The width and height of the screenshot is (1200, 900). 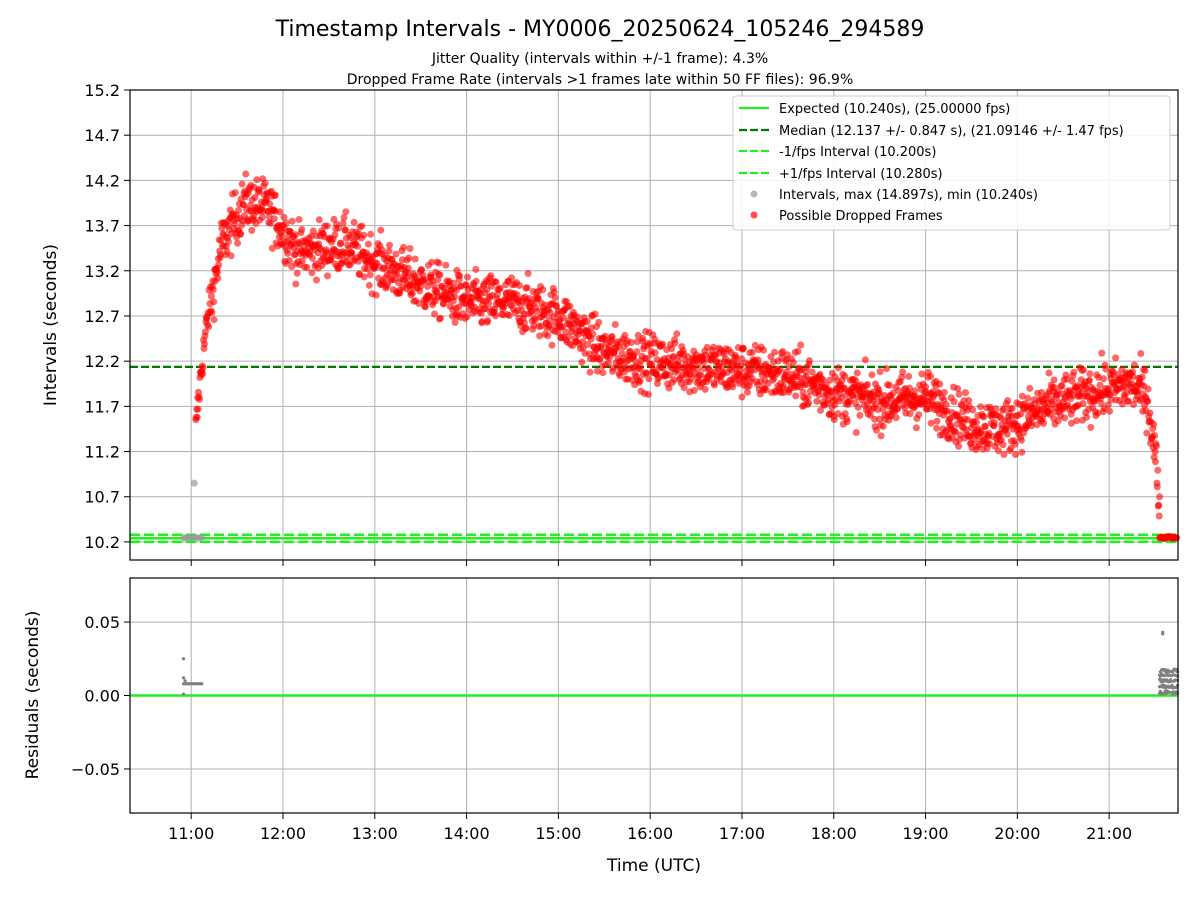 I want to click on residuals-y-tick-label: 0.00, so click(x=102, y=696).